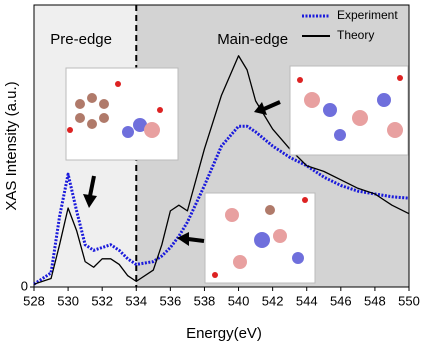 This screenshot has height=347, width=429. Describe the element at coordinates (239, 300) in the screenshot. I see `x-tick-label: 540` at that location.